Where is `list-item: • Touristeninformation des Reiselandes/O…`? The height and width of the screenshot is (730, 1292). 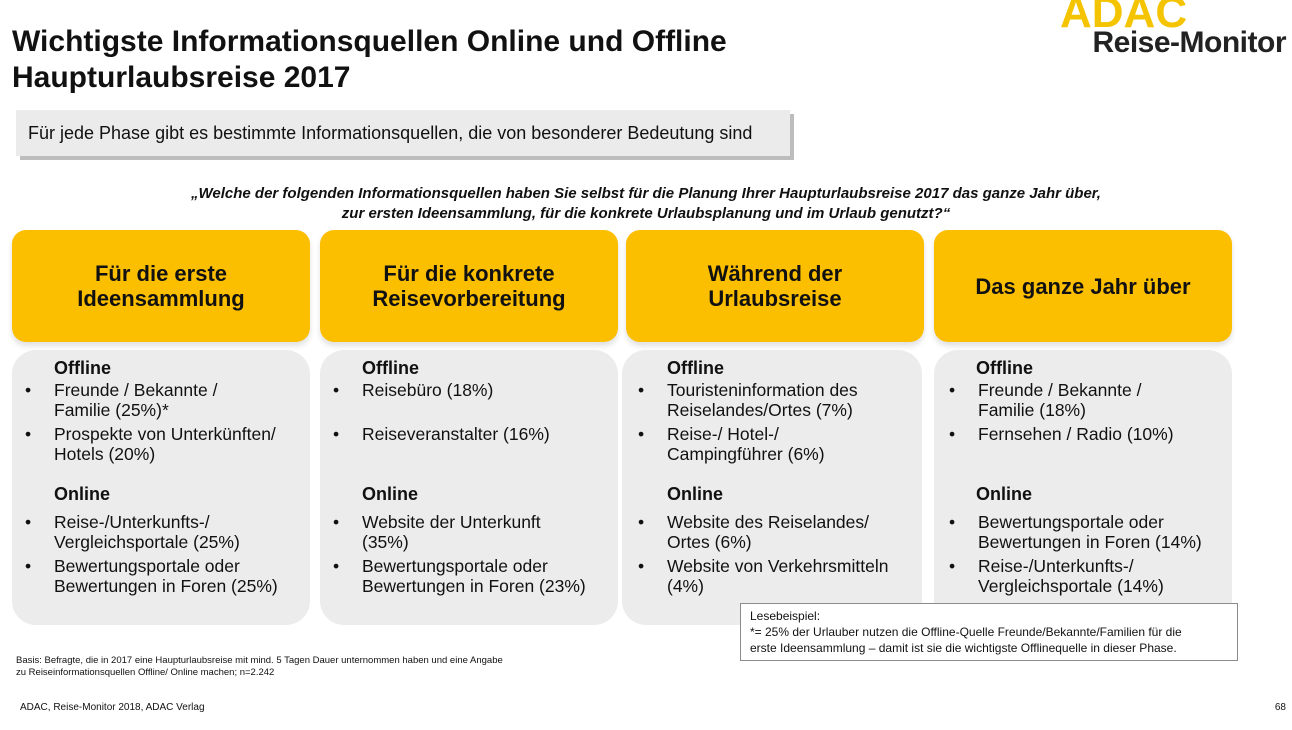 list-item: • Touristeninformation des Reiselandes/O… is located at coordinates (777, 400).